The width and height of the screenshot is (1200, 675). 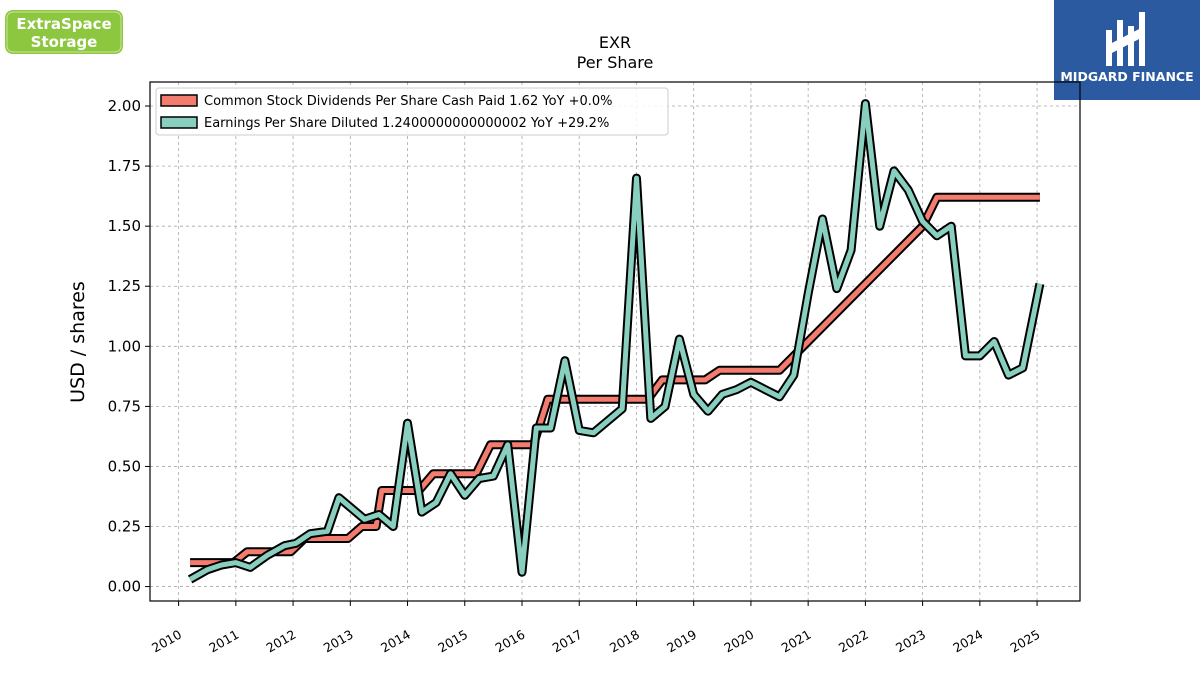 I want to click on x-tick-label: 2020, so click(x=738, y=641).